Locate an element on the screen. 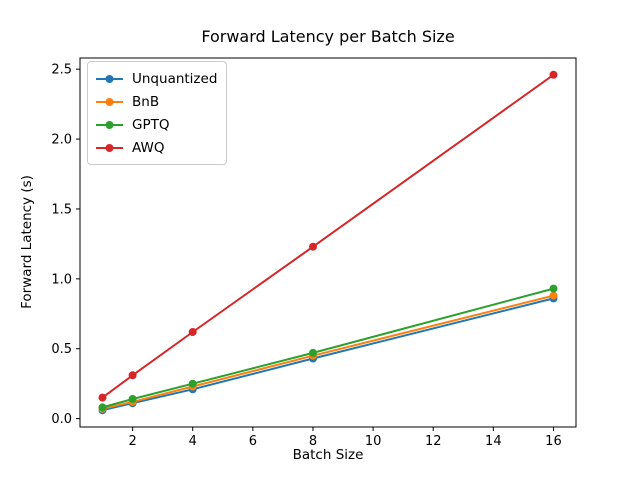 The width and height of the screenshot is (640, 480). legend: Unquantized BnB GPTQ AWQ is located at coordinates (157, 113).